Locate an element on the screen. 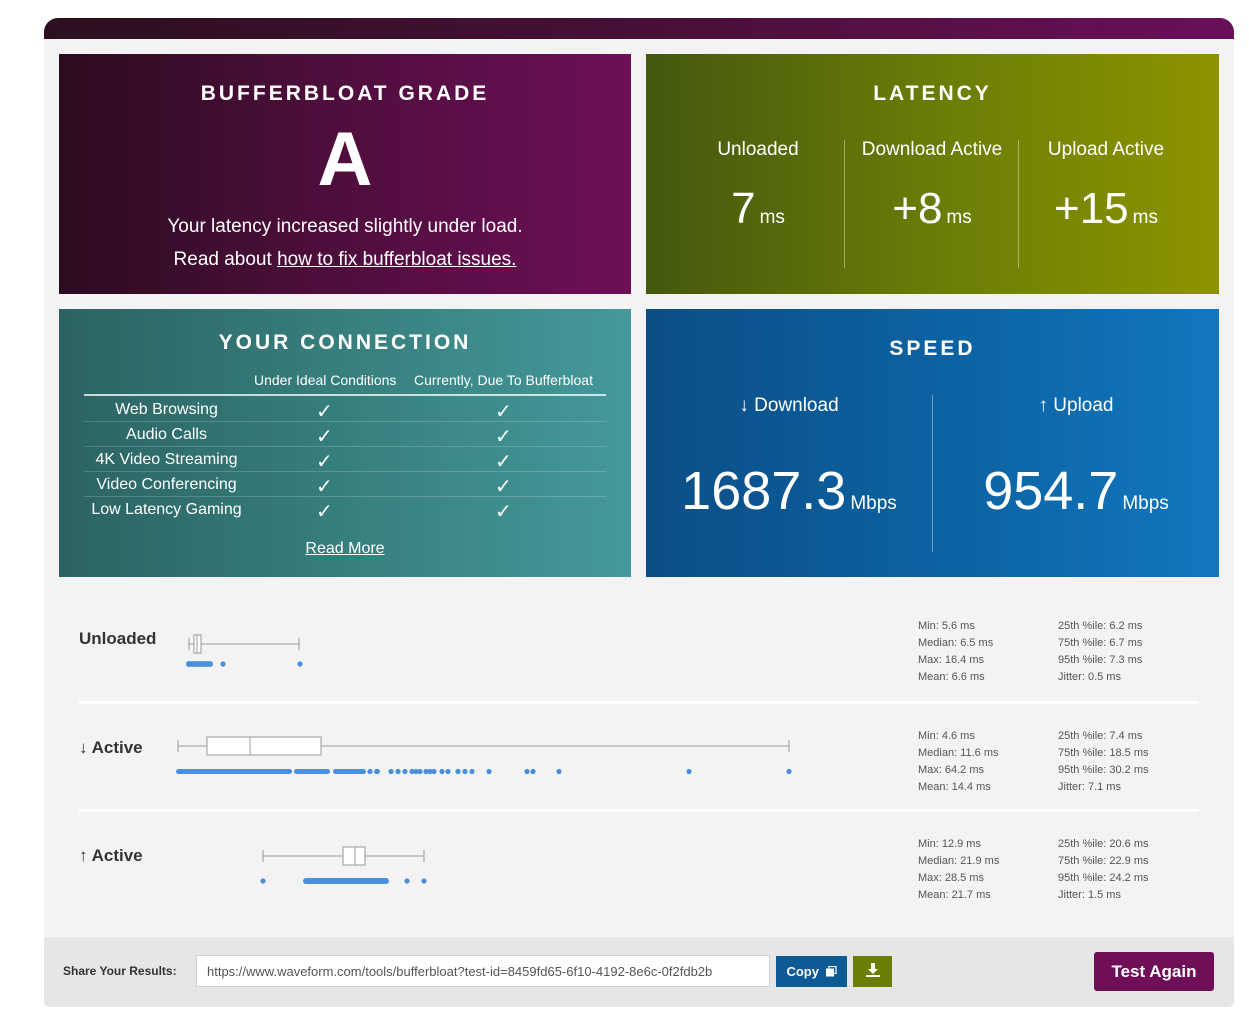 Image resolution: width=1249 pixels, height=1013 pixels. download-number: 1687.3 is located at coordinates (764, 491).